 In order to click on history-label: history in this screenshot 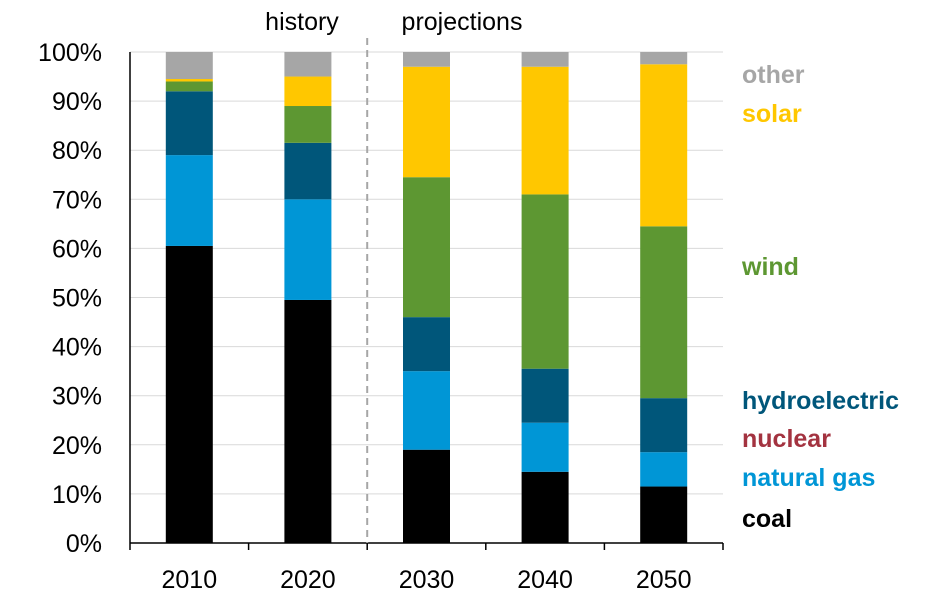, I will do `click(302, 22)`.